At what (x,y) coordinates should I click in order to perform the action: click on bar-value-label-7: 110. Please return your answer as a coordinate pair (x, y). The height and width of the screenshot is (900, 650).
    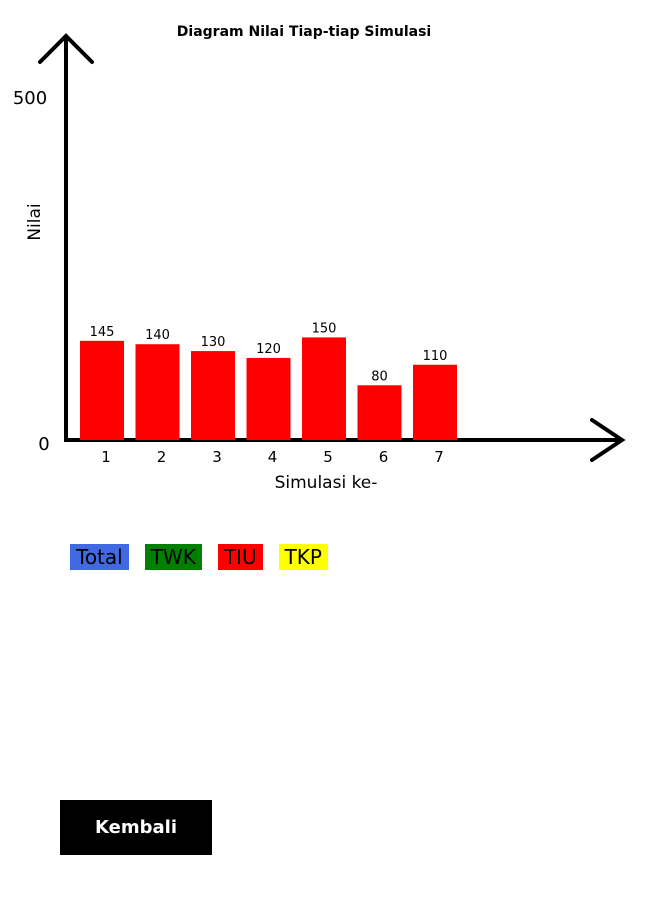
    Looking at the image, I should click on (435, 356).